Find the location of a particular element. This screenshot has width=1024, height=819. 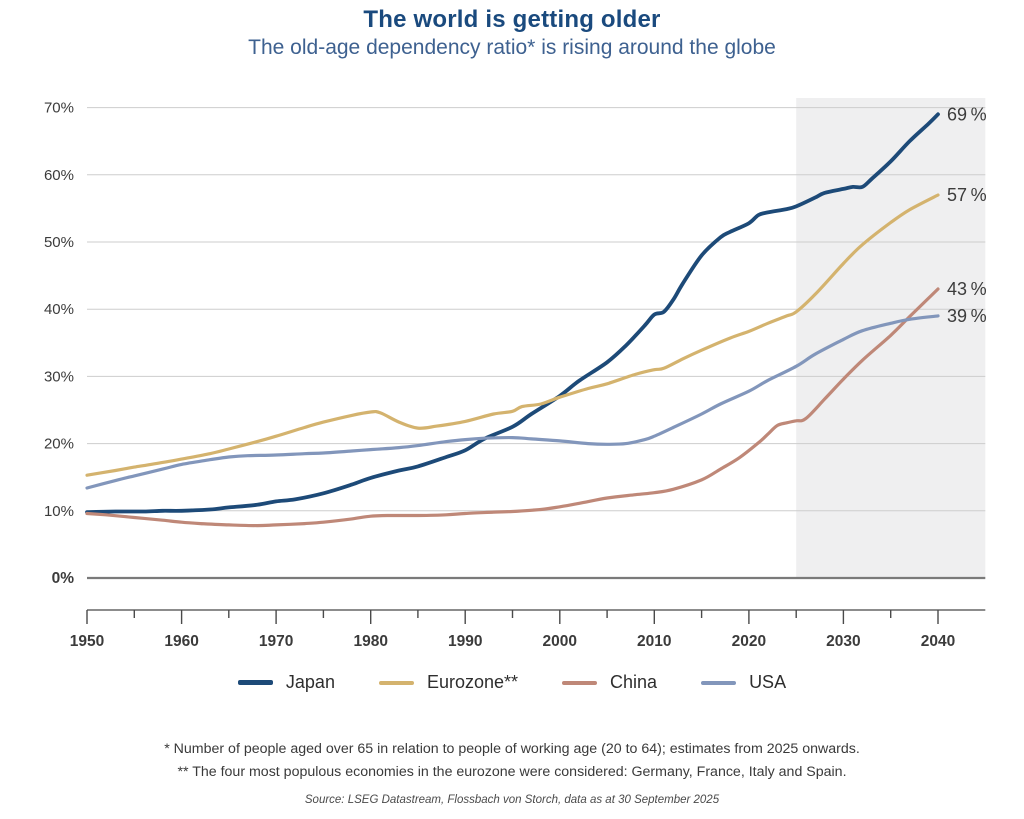

chart-legend: Japan Eurozone** China USA is located at coordinates (512, 682).